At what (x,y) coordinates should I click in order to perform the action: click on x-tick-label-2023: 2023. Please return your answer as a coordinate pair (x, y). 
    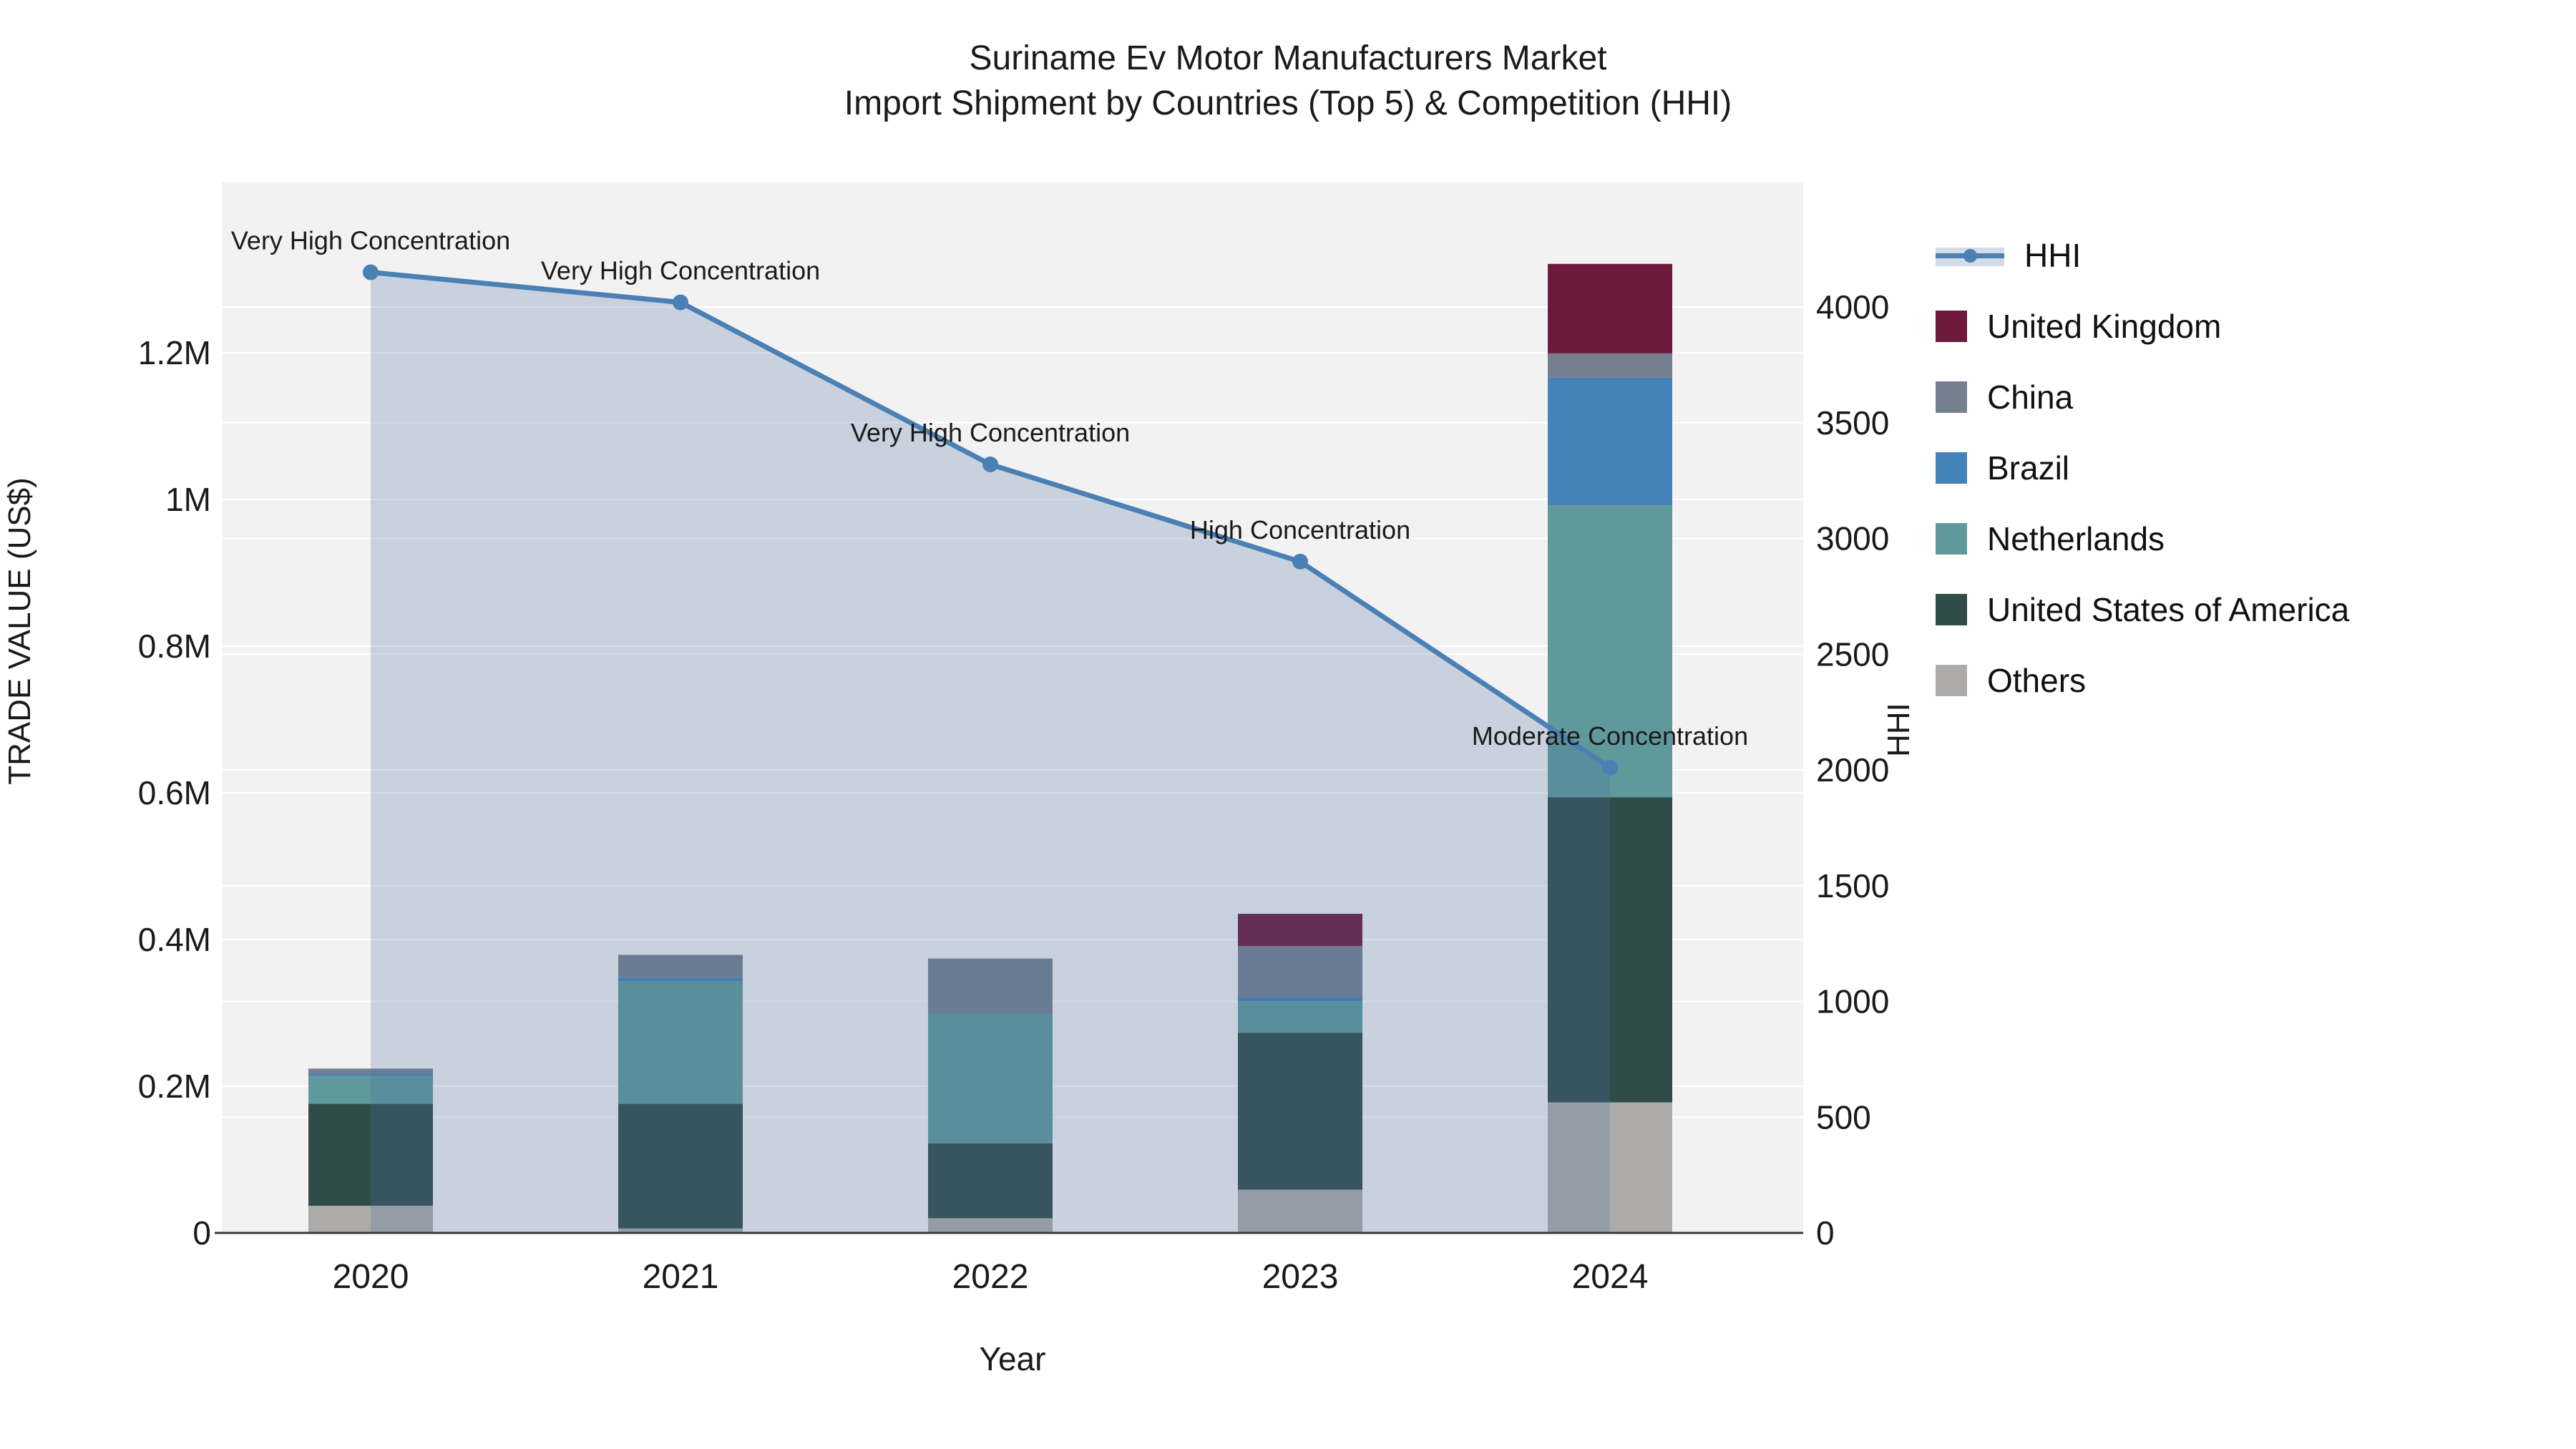
    Looking at the image, I should click on (1300, 1277).